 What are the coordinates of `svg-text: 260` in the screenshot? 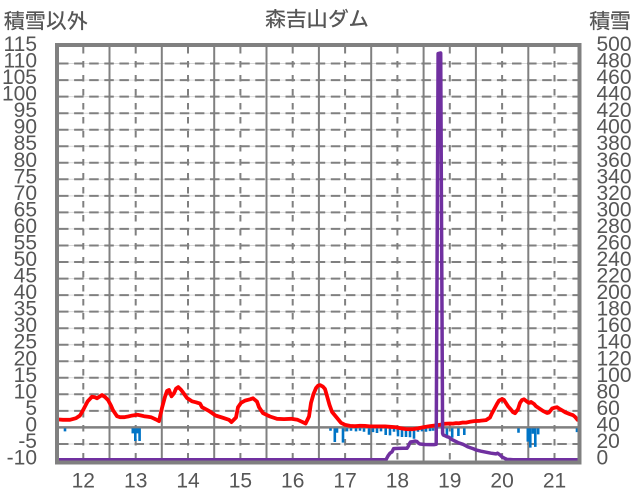 It's located at (614, 243).